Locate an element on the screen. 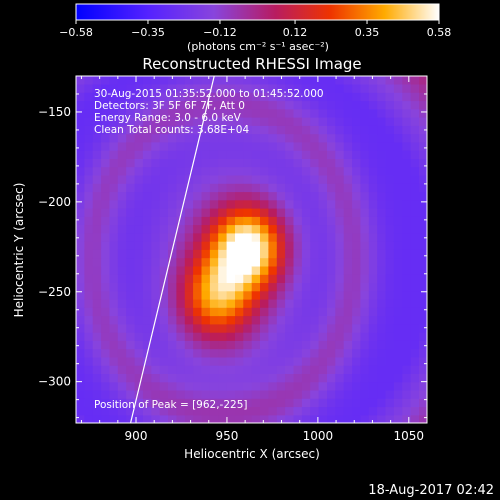 This screenshot has width=500, height=500. solar-limb-line is located at coordinates (172, 249).